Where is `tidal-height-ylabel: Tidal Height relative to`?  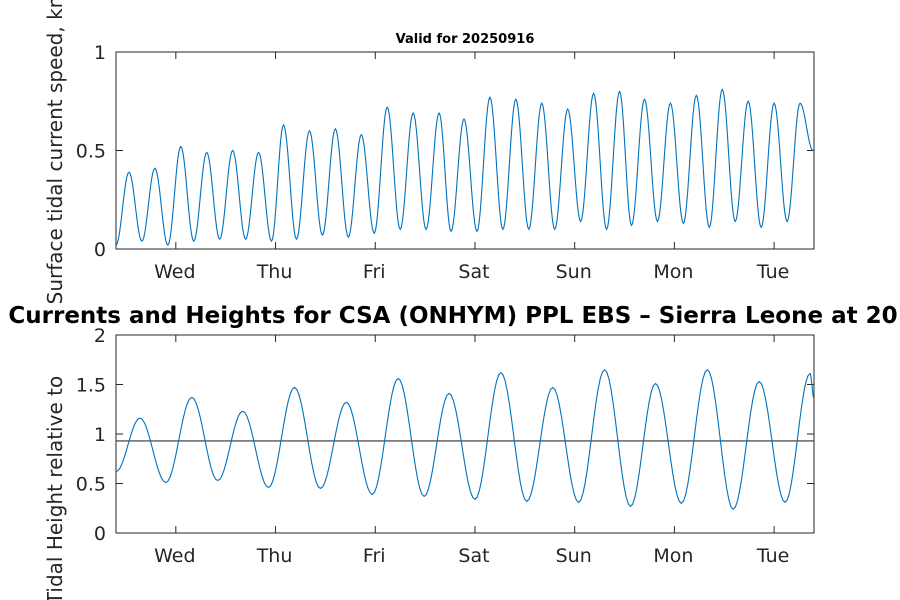
tidal-height-ylabel: Tidal Height relative to is located at coordinates (55, 488).